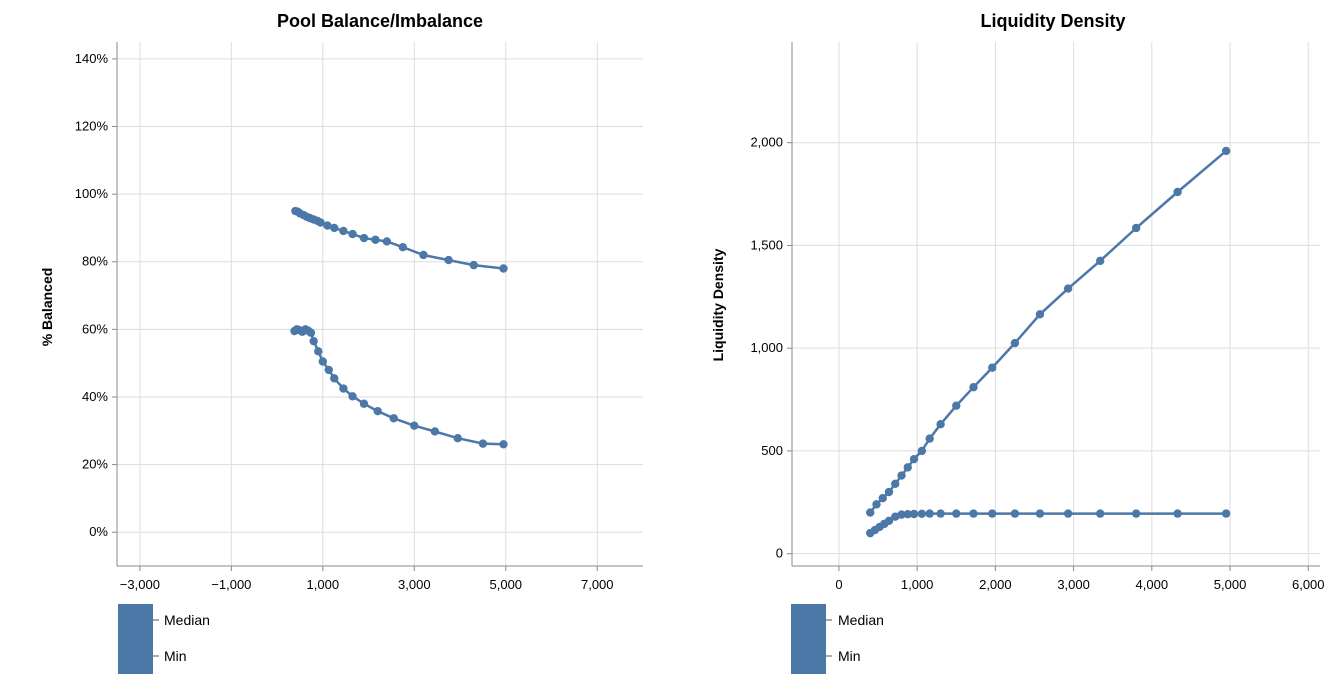 This screenshot has width=1338, height=696. What do you see at coordinates (779, 553) in the screenshot?
I see `y-tick-label: 0` at bounding box center [779, 553].